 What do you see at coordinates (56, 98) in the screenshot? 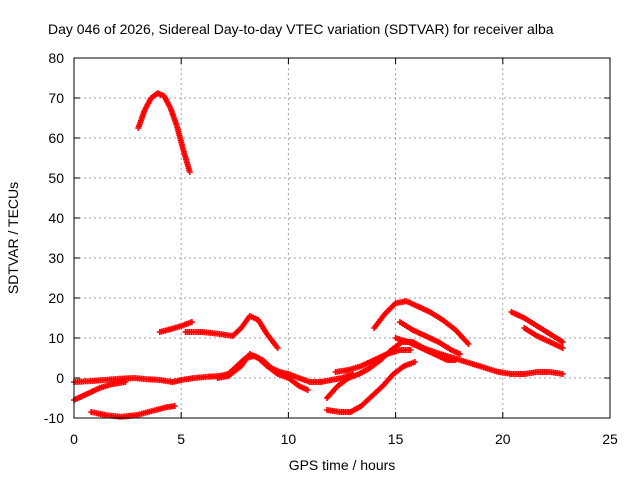
I see `y-tick-label: 70` at bounding box center [56, 98].